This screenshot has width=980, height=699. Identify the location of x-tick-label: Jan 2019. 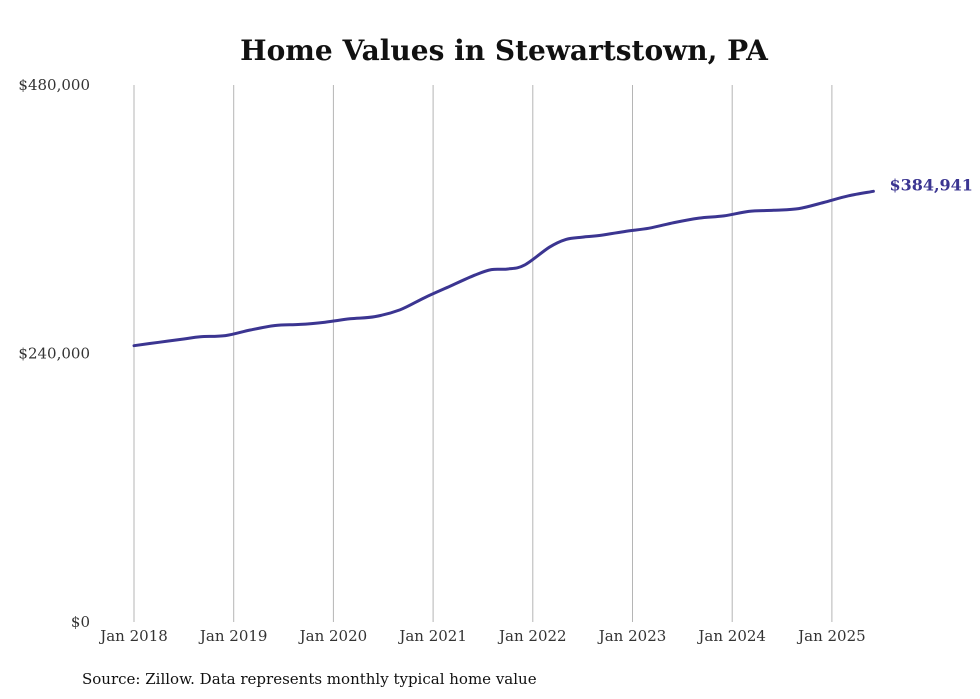
(233, 636).